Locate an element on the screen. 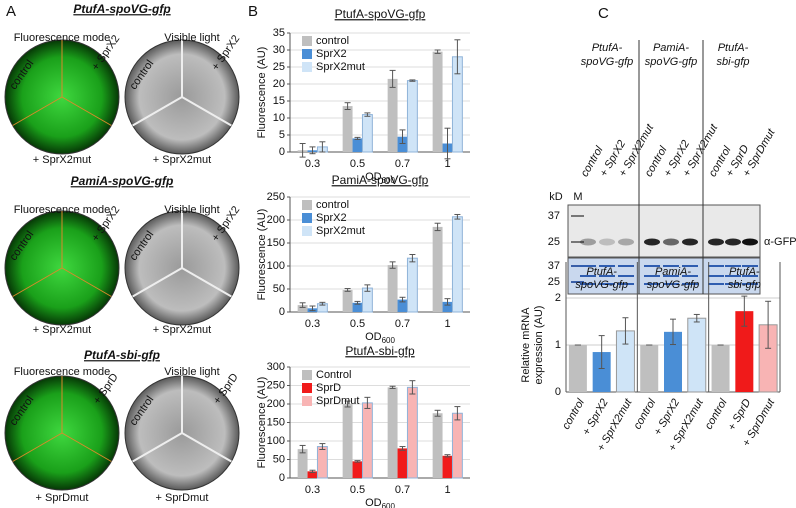 This screenshot has width=796, height=508. y-tick-label: 2 is located at coordinates (558, 298).